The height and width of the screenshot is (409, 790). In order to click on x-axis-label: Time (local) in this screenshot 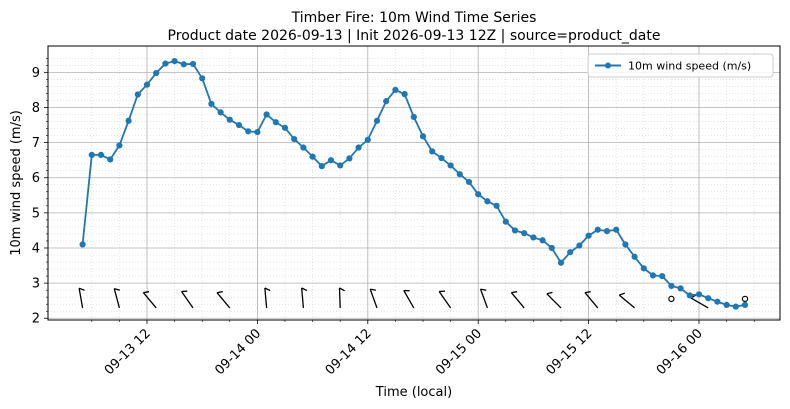, I will do `click(413, 392)`.